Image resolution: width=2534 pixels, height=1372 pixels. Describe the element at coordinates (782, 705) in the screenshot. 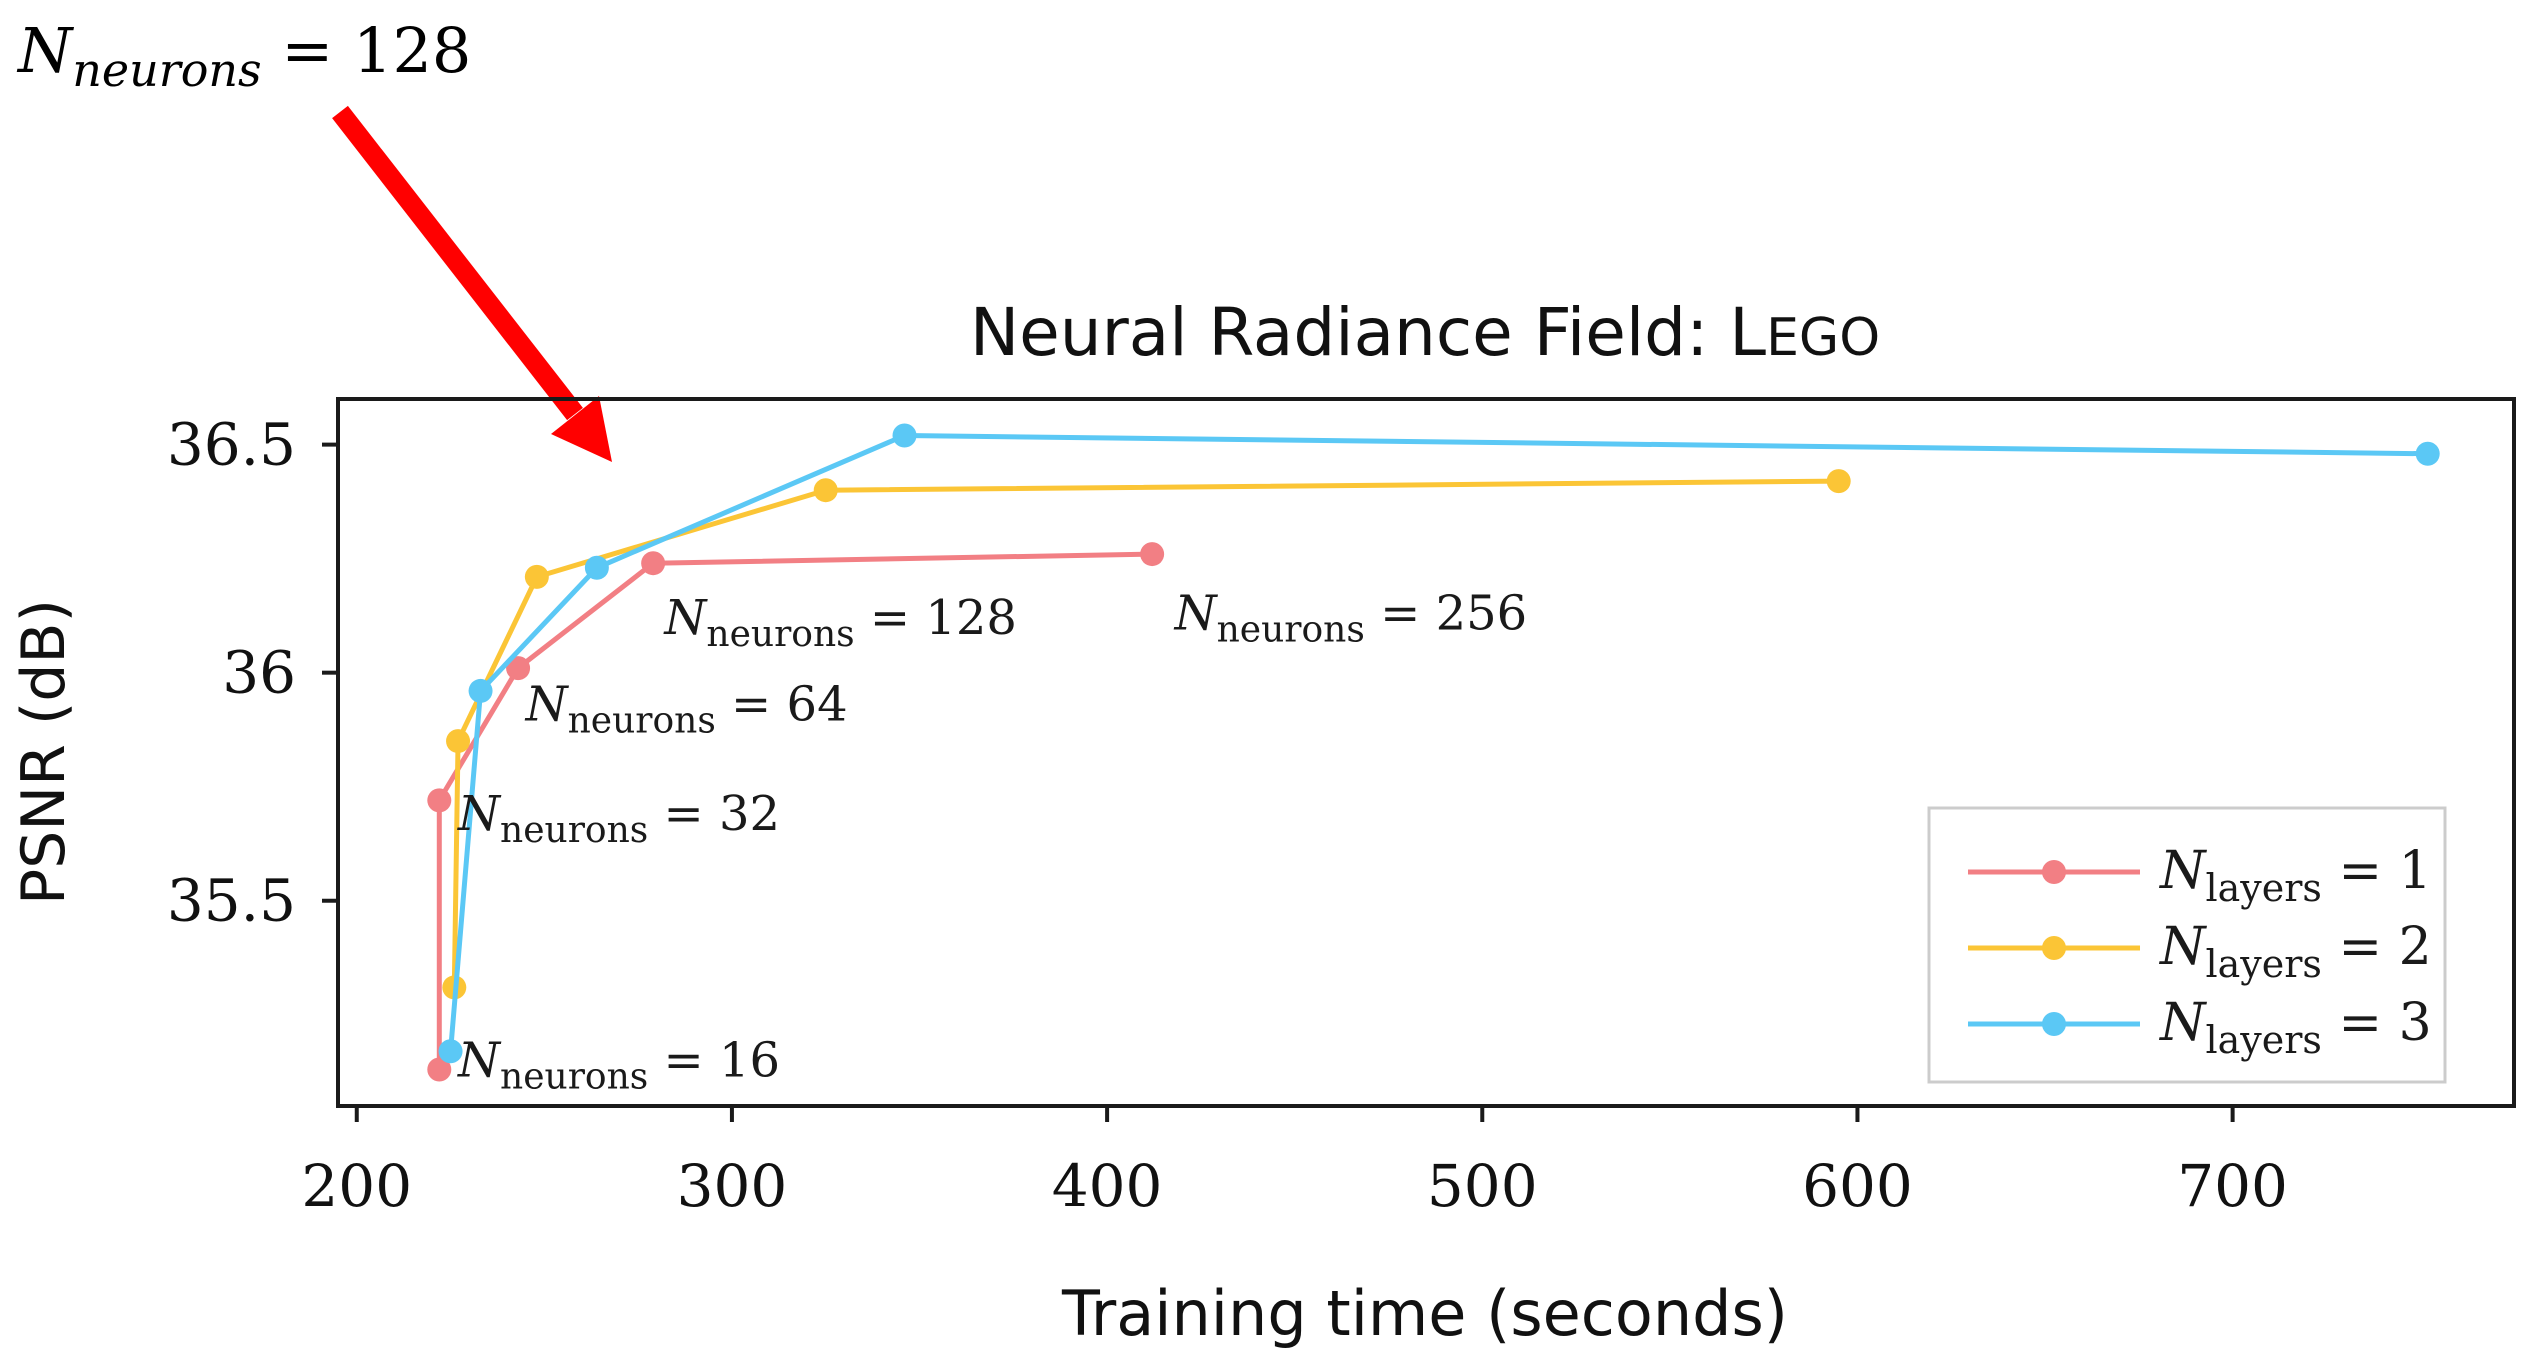

I see `neuron-annotation-rest: = 64` at that location.